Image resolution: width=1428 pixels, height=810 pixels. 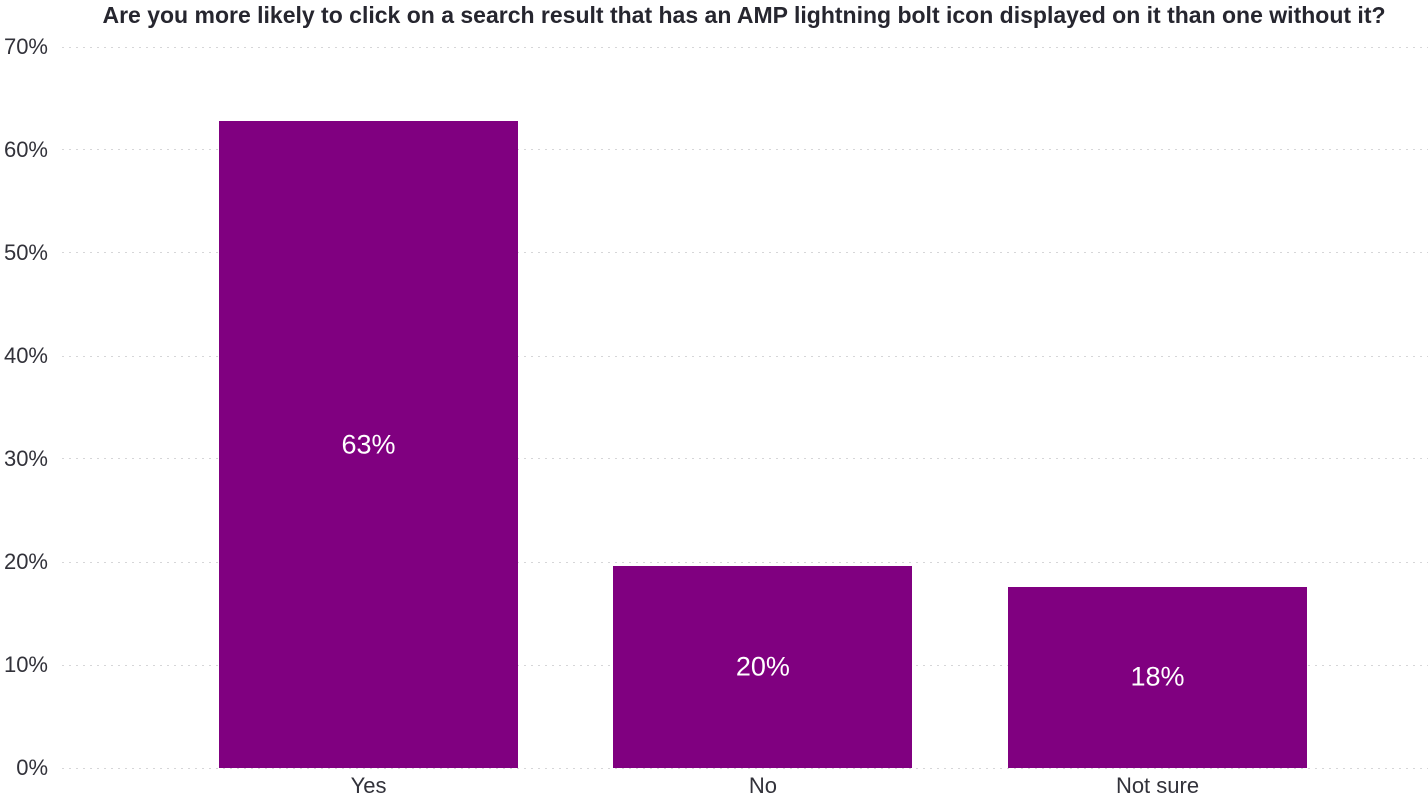 What do you see at coordinates (25, 149) in the screenshot?
I see `y-tick-label-60: 60%` at bounding box center [25, 149].